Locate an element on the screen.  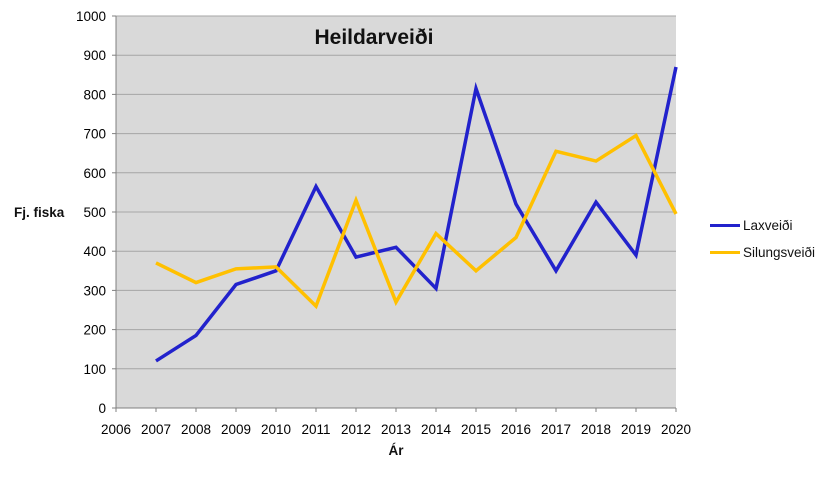
legend: Laxveiði Silungsveiði is located at coordinates (762, 239).